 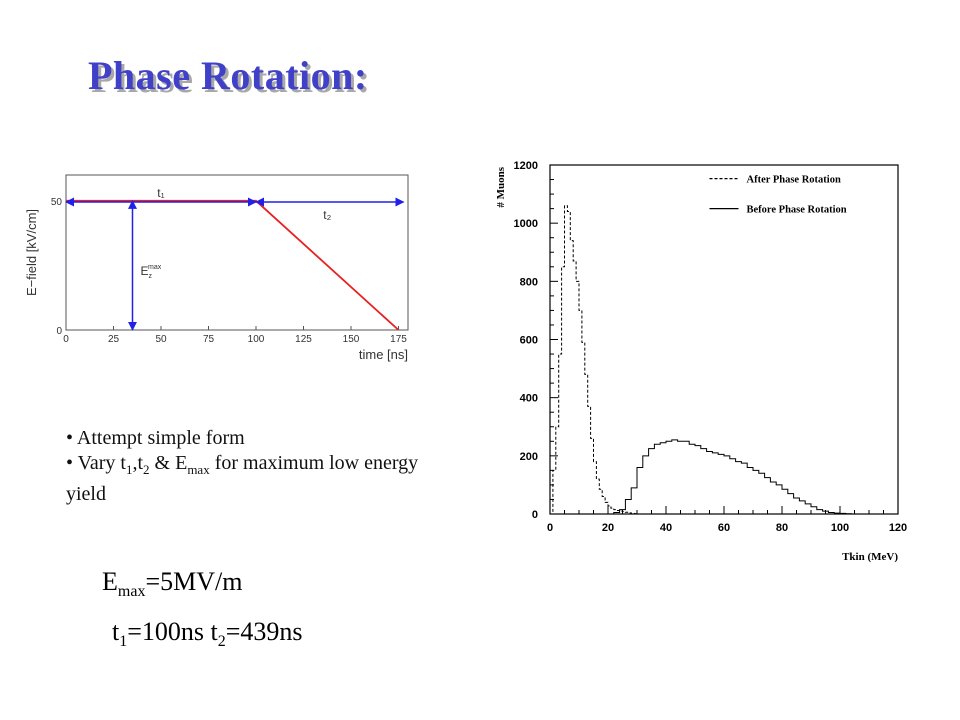 I want to click on y-tick-label: 800, so click(x=529, y=282).